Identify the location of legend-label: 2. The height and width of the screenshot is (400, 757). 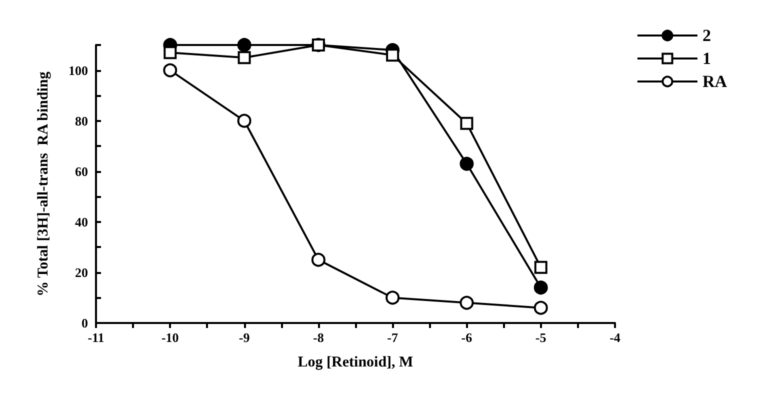
(706, 35).